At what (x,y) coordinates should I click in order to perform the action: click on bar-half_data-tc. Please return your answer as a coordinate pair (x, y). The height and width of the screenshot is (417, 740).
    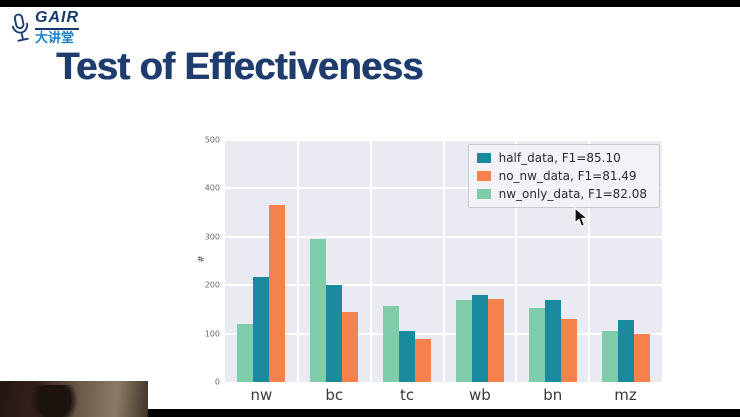
    Looking at the image, I should click on (407, 356).